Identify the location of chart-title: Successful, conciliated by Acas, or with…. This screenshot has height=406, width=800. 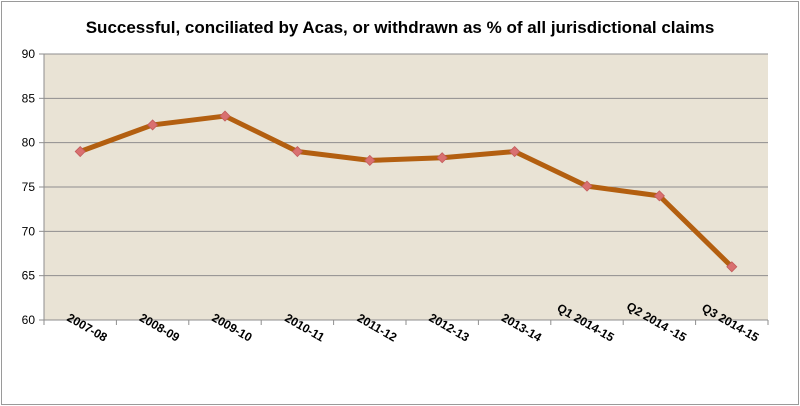
(400, 27).